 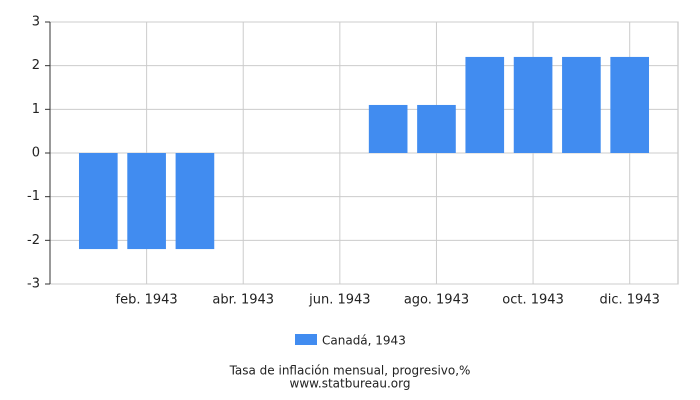 What do you see at coordinates (33, 196) in the screenshot?
I see `y-tick-label: -1` at bounding box center [33, 196].